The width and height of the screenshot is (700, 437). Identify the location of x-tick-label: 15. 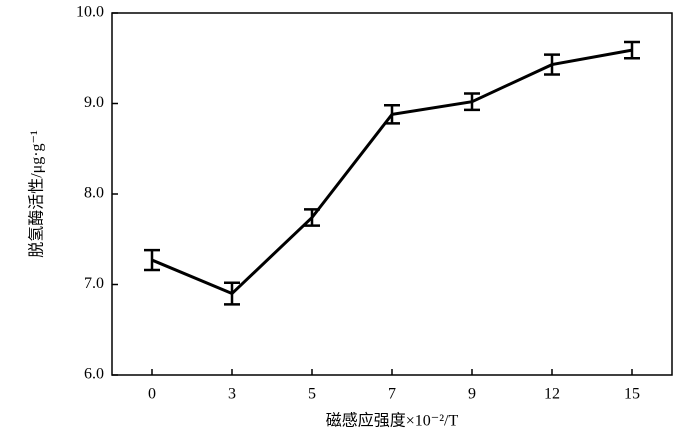
(632, 394).